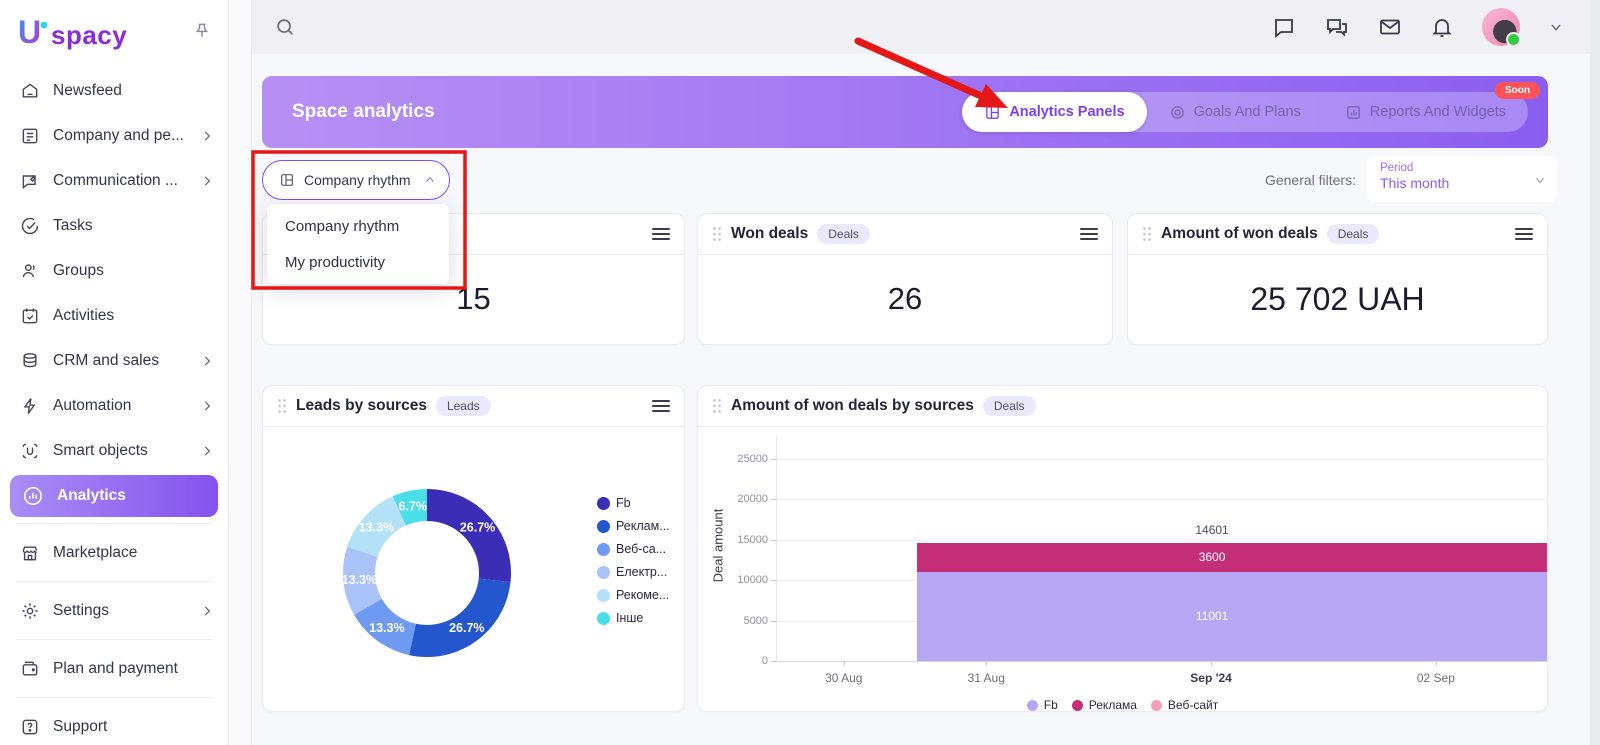 This screenshot has height=745, width=1600. What do you see at coordinates (1415, 183) in the screenshot?
I see `period-filter-value: This month` at bounding box center [1415, 183].